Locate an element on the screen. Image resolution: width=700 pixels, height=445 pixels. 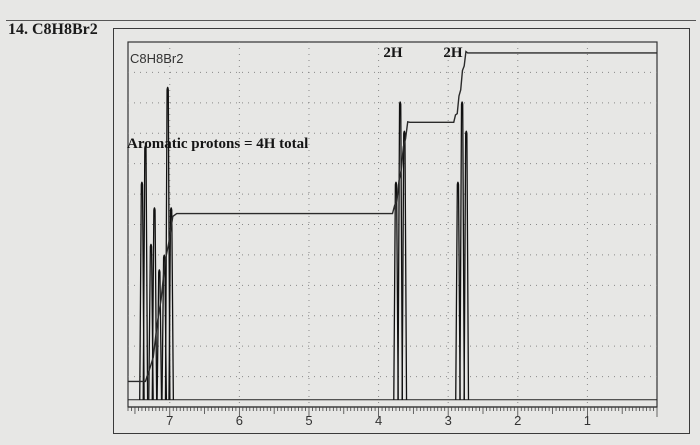
problem-title: 14. C8H8Br2 is located at coordinates (53, 29).